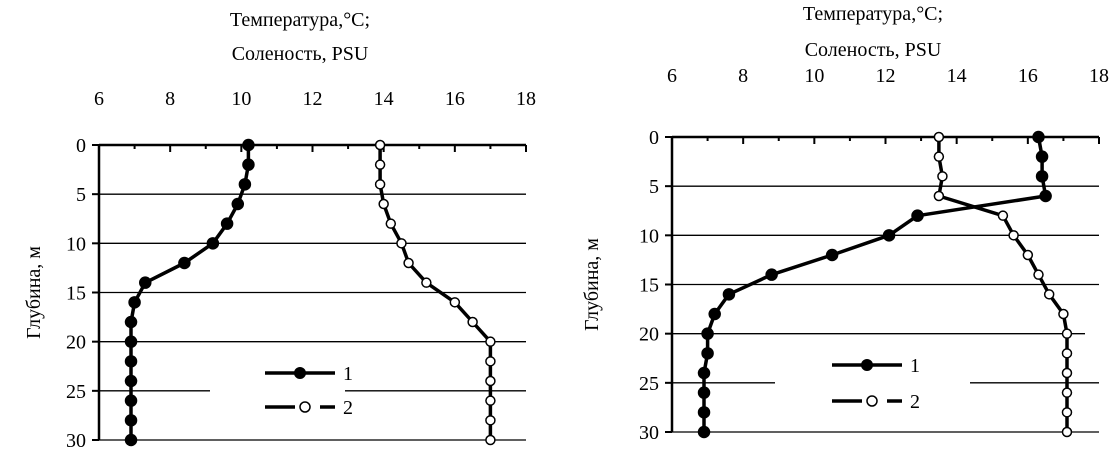  What do you see at coordinates (81, 195) in the screenshot?
I see `y-tick-label: 5` at bounding box center [81, 195].